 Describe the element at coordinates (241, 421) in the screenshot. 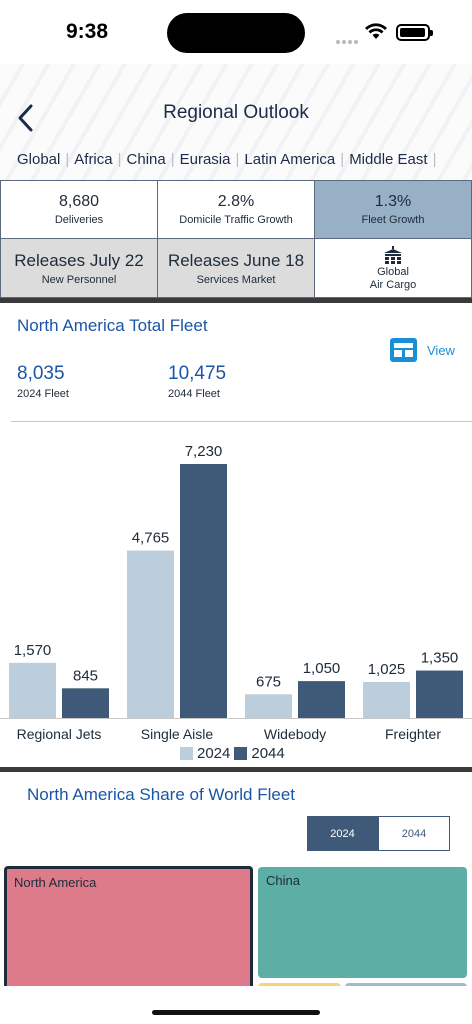

I see `chart-top-rule` at that location.